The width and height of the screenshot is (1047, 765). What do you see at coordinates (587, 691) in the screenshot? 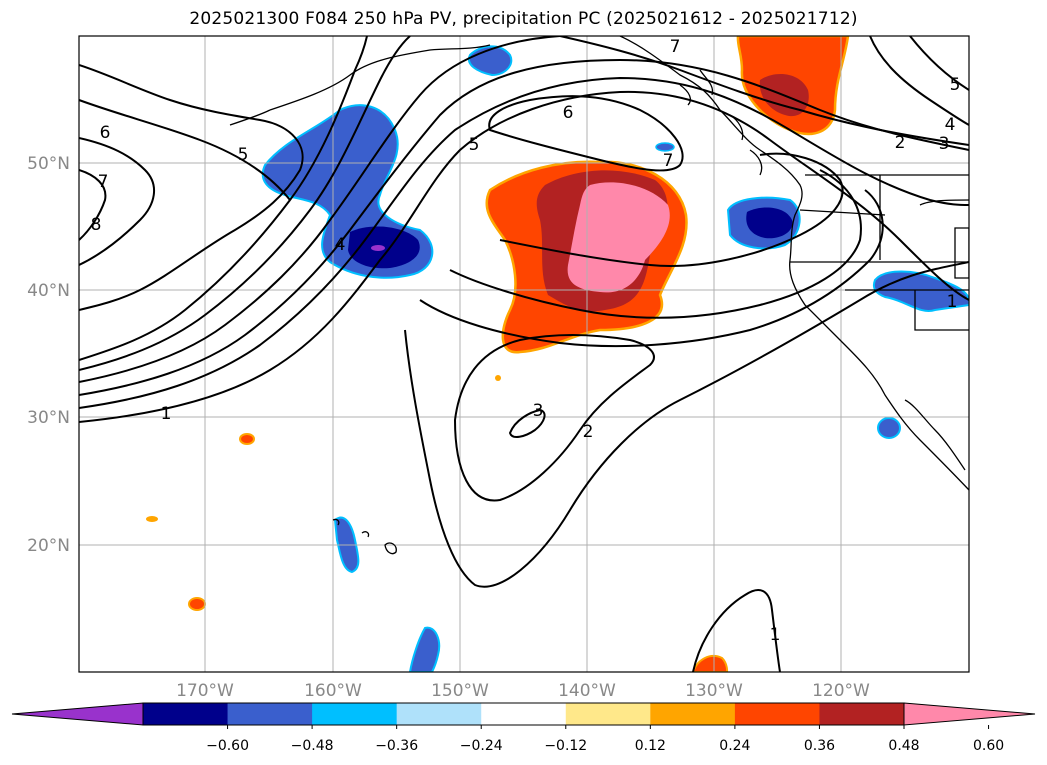
I see `lon-label-140w: 140°W` at bounding box center [587, 691].